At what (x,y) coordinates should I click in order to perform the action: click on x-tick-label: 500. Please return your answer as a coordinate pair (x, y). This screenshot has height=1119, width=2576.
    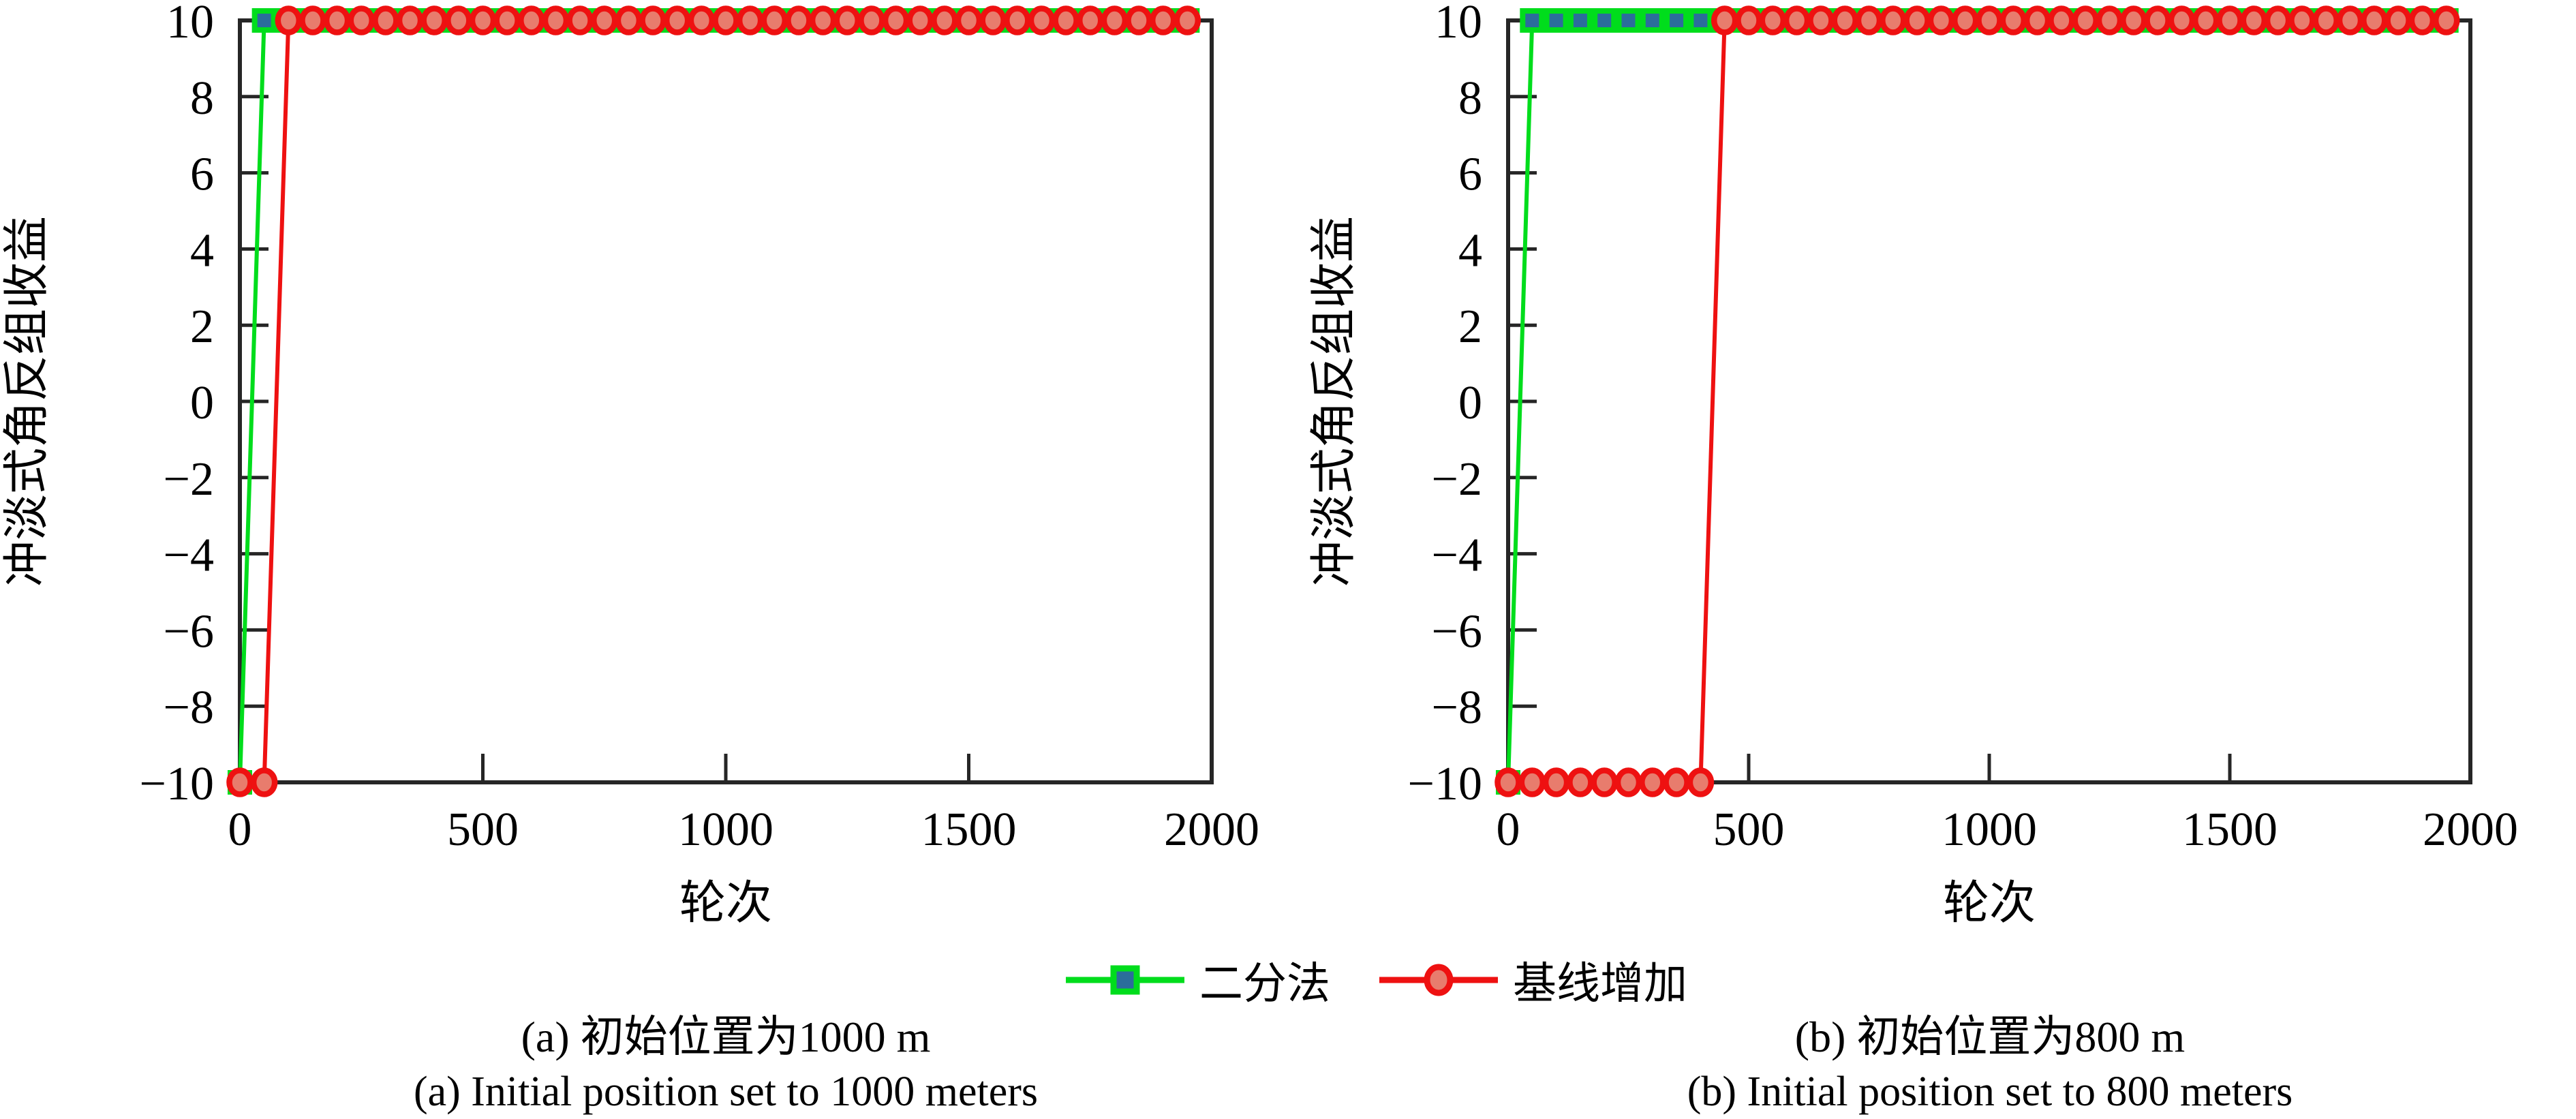
    Looking at the image, I should click on (1749, 829).